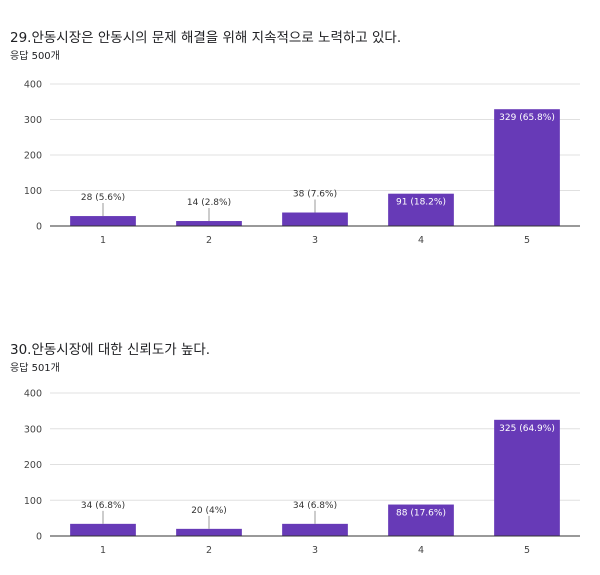 The width and height of the screenshot is (600, 575). What do you see at coordinates (206, 38) in the screenshot?
I see `question-title: 29.안동시장은 안동시의 문제 해결을 위해 지속적으로 노력하고 있다.` at bounding box center [206, 38].